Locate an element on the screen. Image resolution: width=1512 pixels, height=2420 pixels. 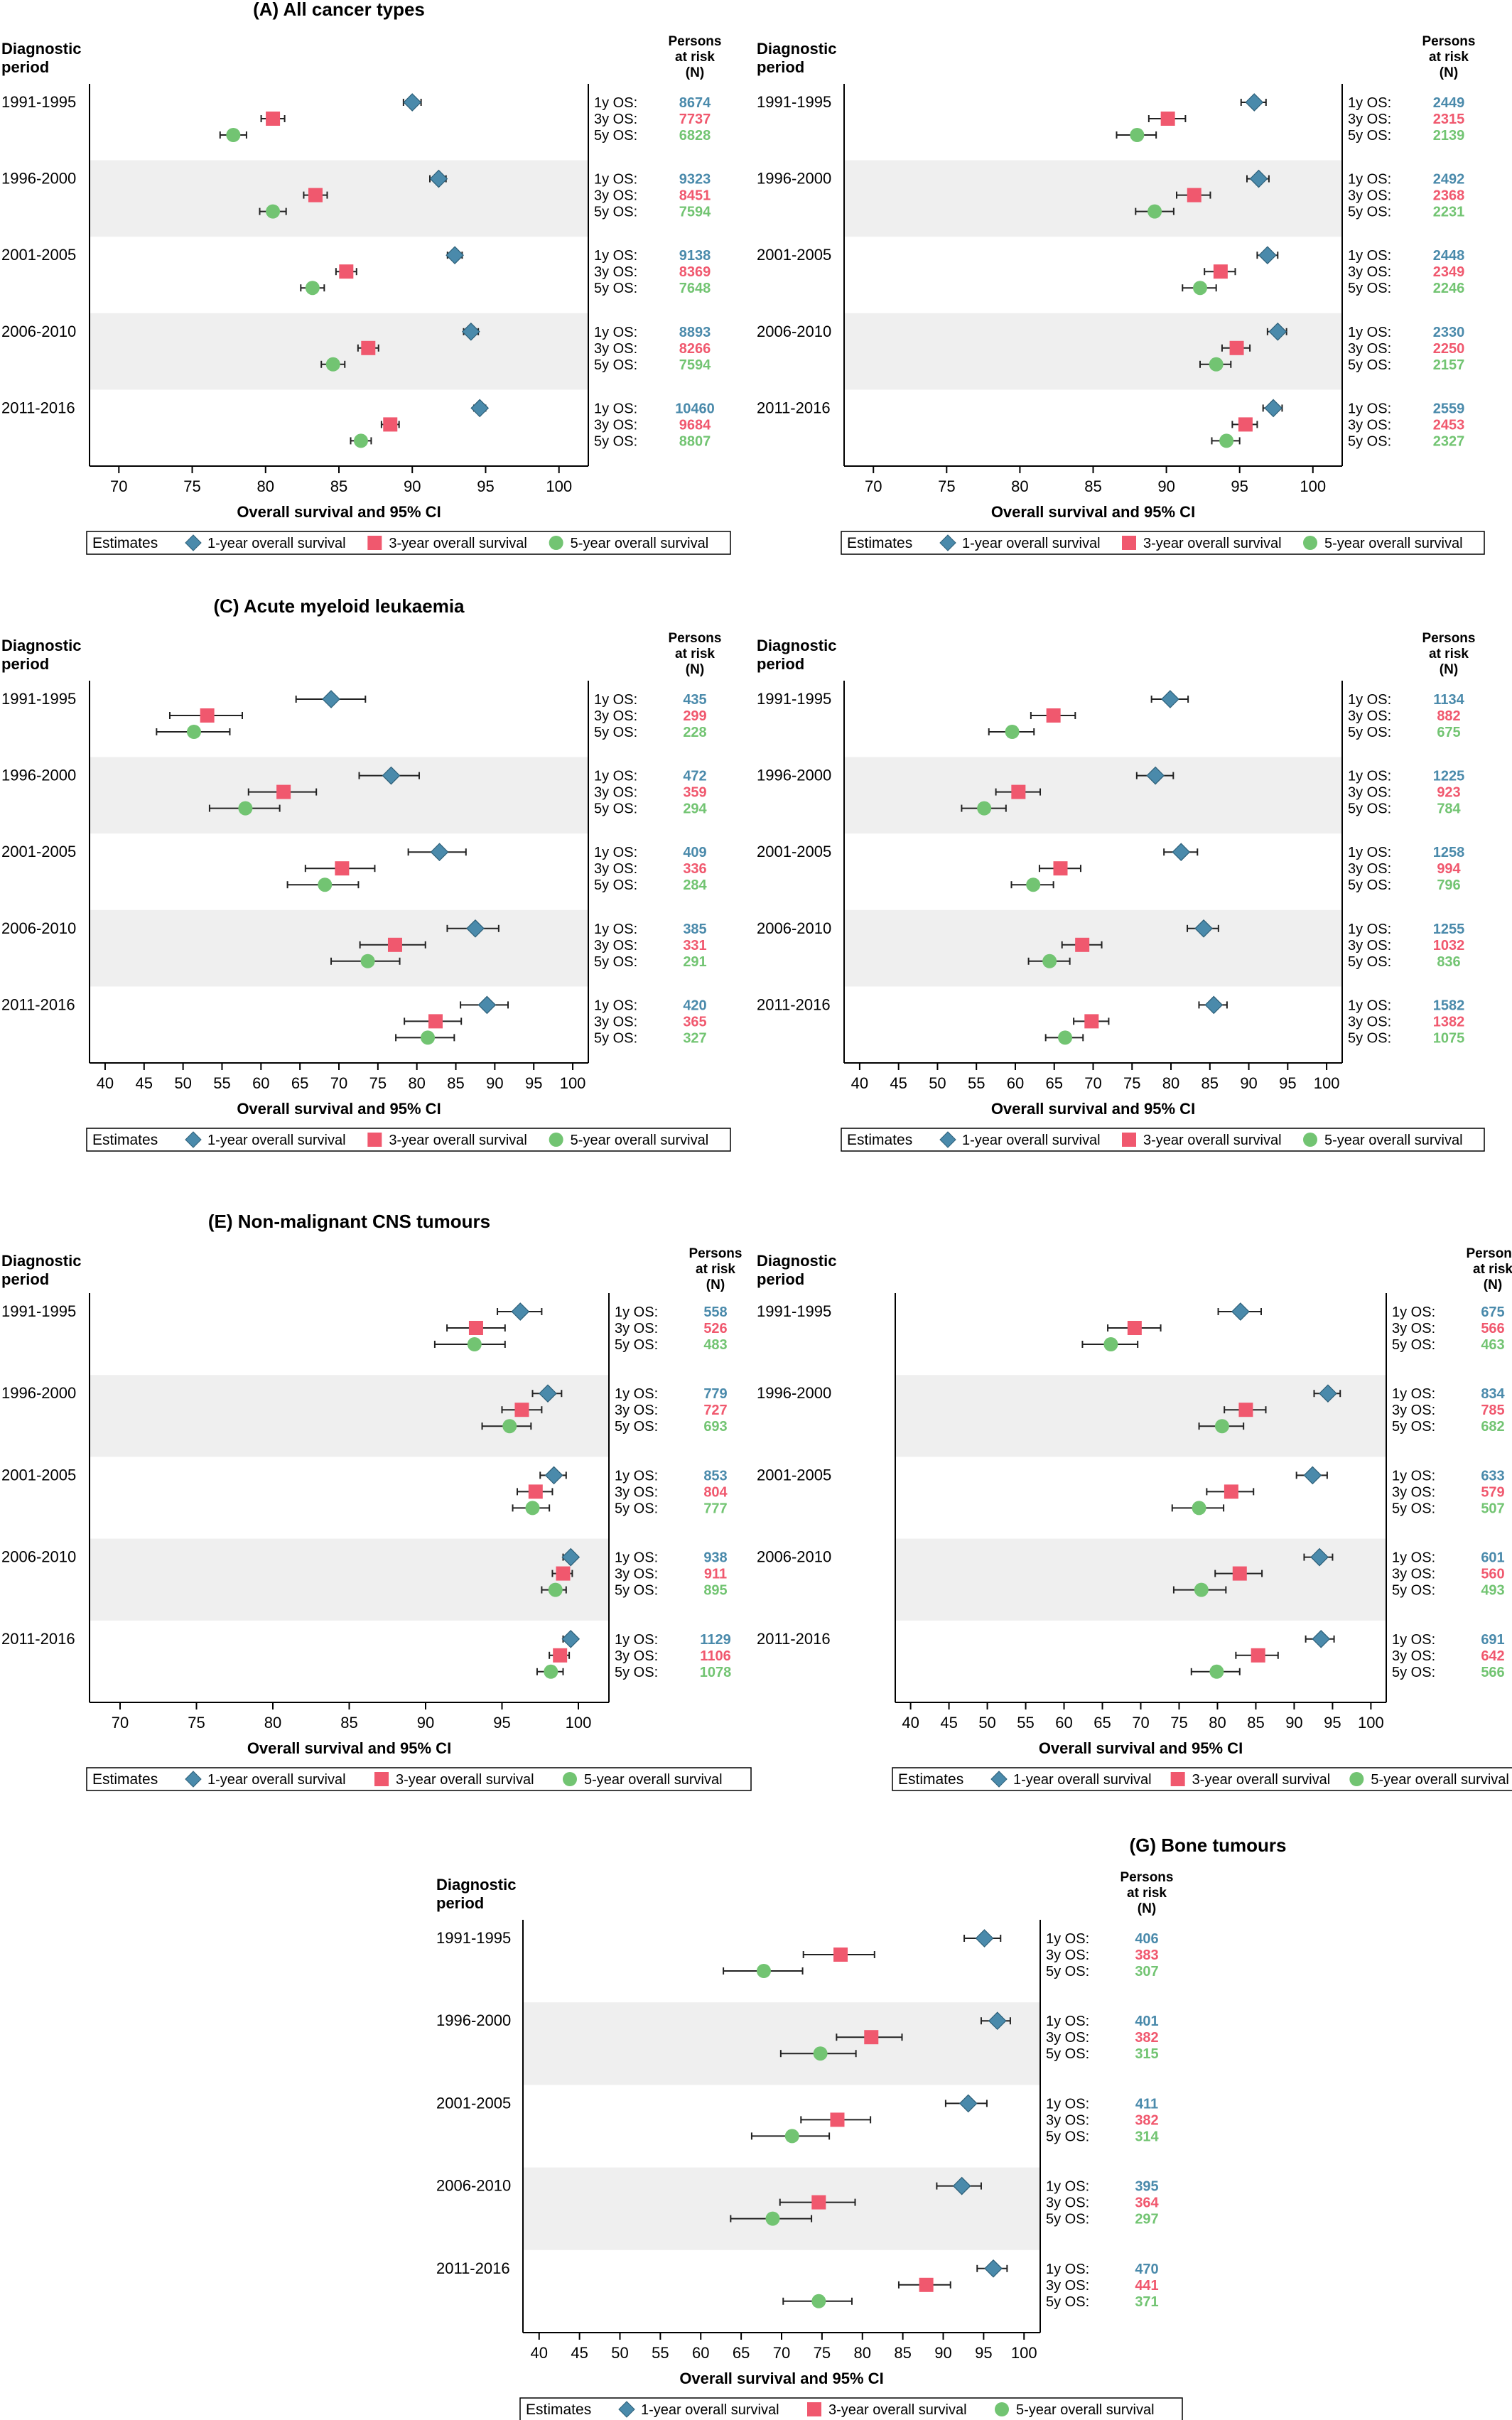
at-risk-value: 2315 is located at coordinates (1449, 119).